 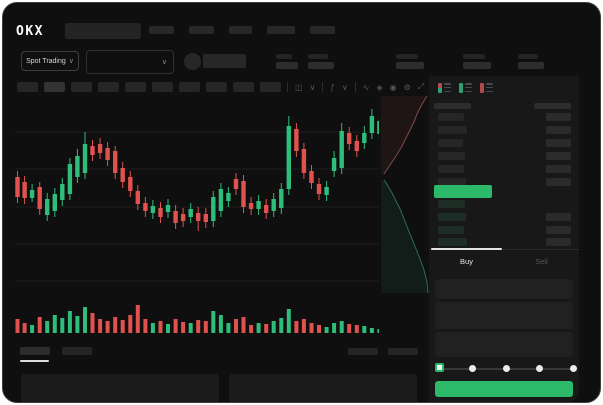 I want to click on bottom-card, so click(x=323, y=388).